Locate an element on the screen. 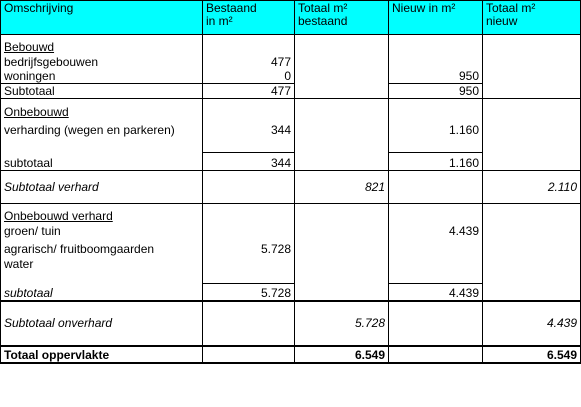 This screenshot has width=581, height=407. subtotaal-verhard-bestaand: 821 is located at coordinates (341, 187).